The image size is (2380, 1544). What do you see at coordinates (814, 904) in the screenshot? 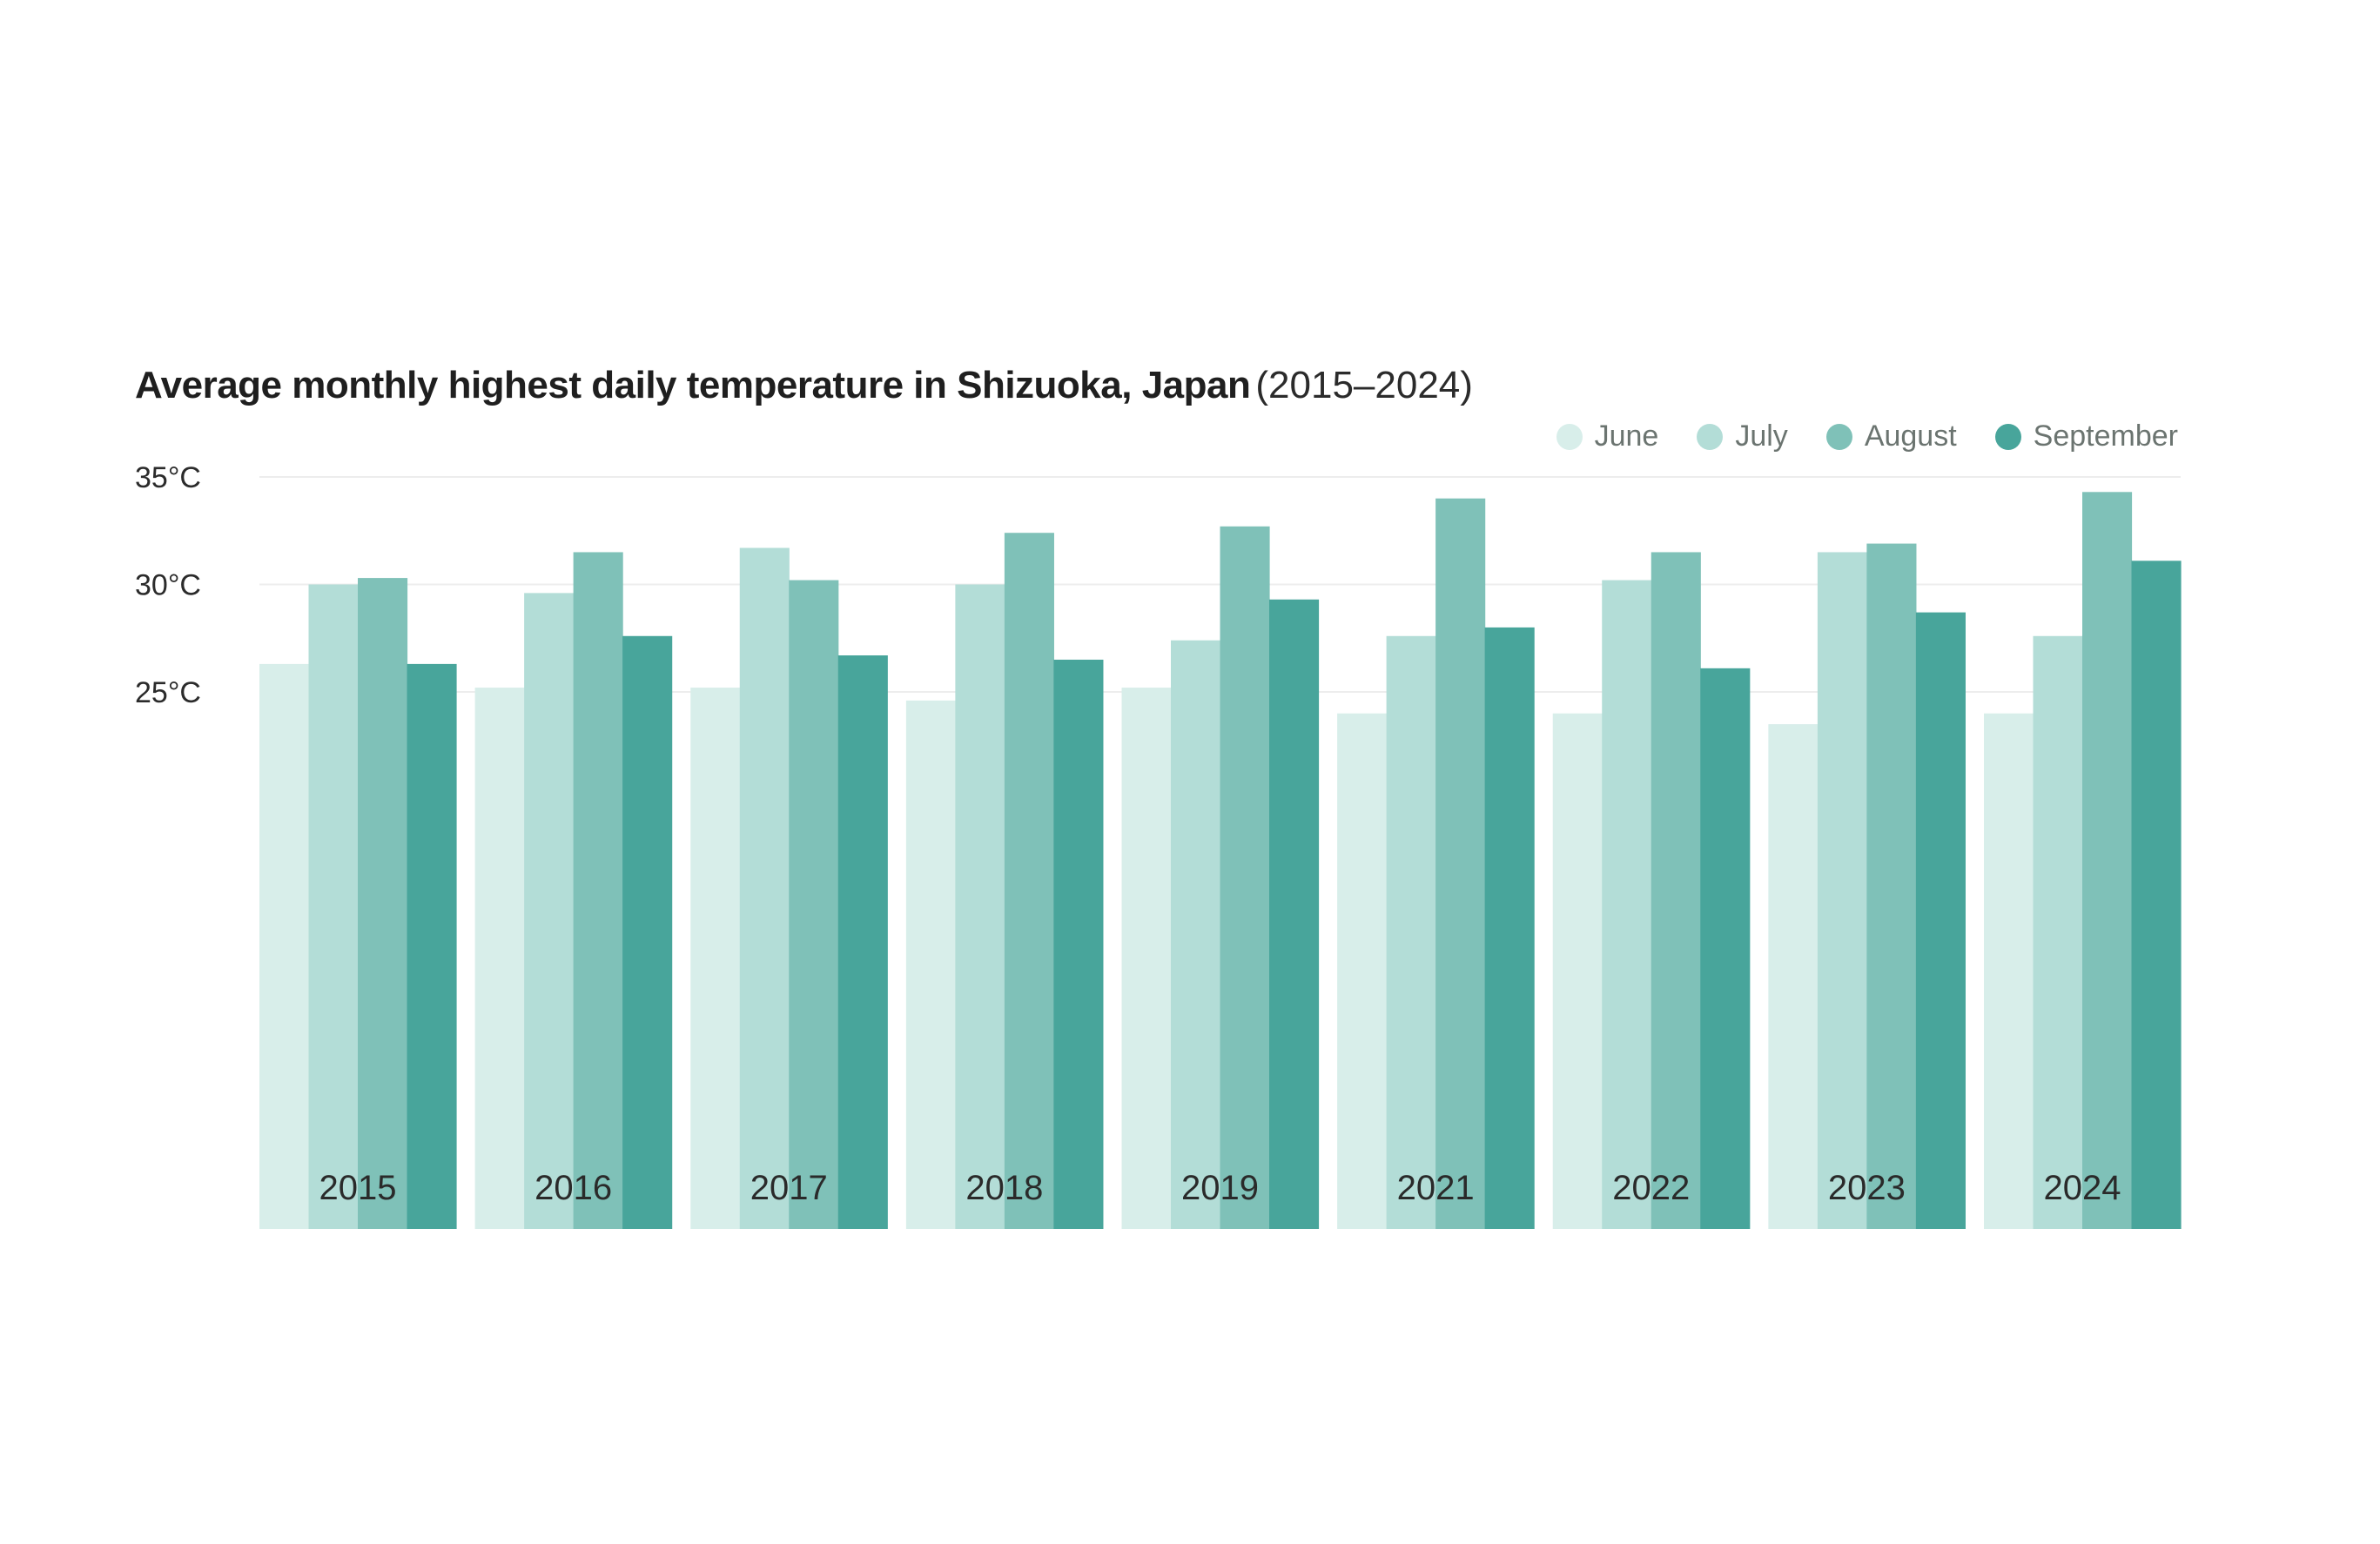
I see `bar-2017-august` at bounding box center [814, 904].